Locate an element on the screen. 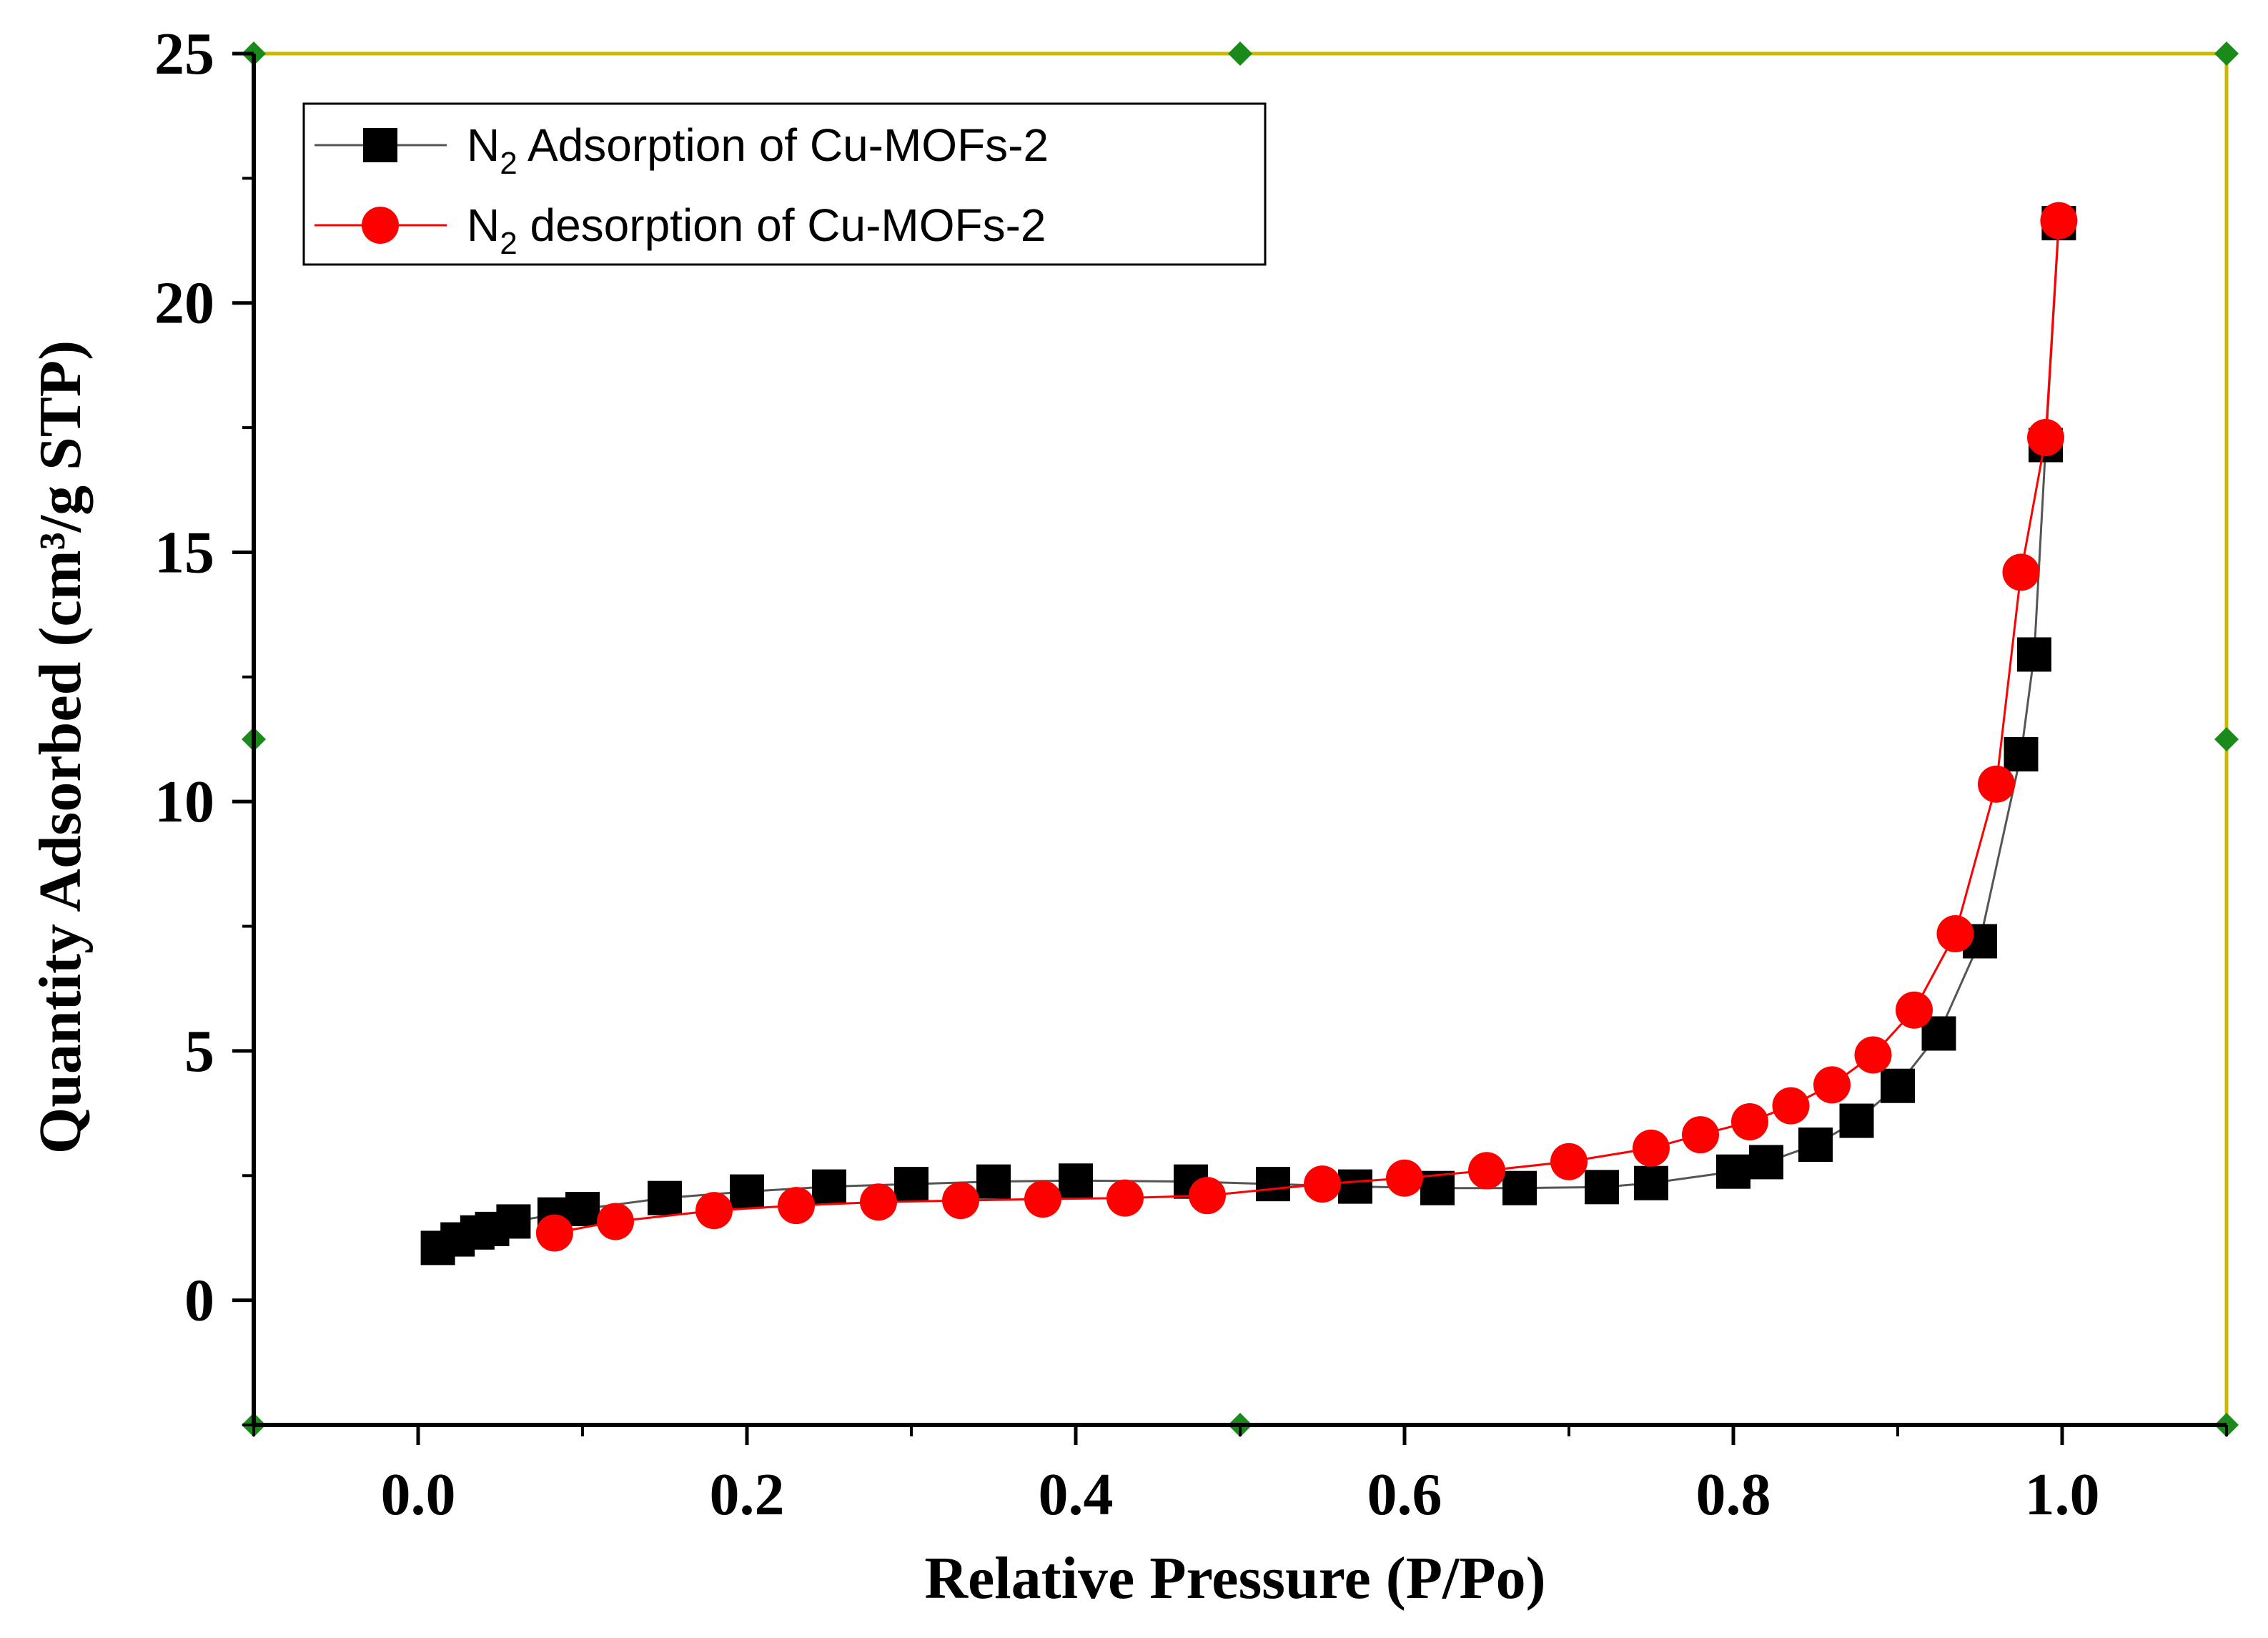 Image resolution: width=2268 pixels, height=1638 pixels. y-tick-label: 10 is located at coordinates (184, 802).